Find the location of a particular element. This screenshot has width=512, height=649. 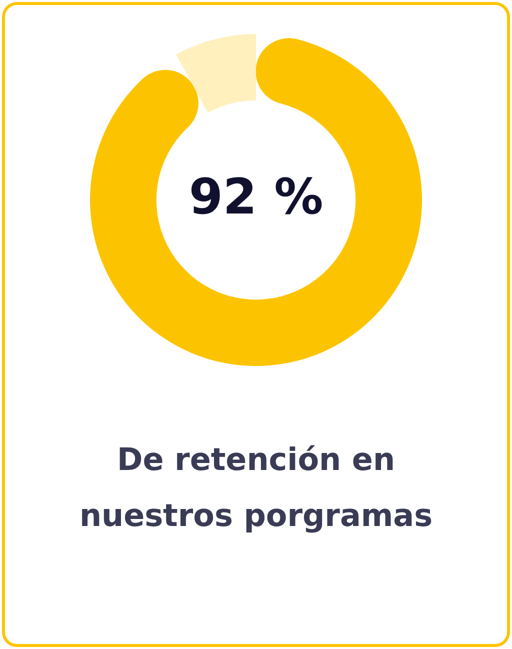

text: De retención en nuestros porgramas is located at coordinates (256, 488).